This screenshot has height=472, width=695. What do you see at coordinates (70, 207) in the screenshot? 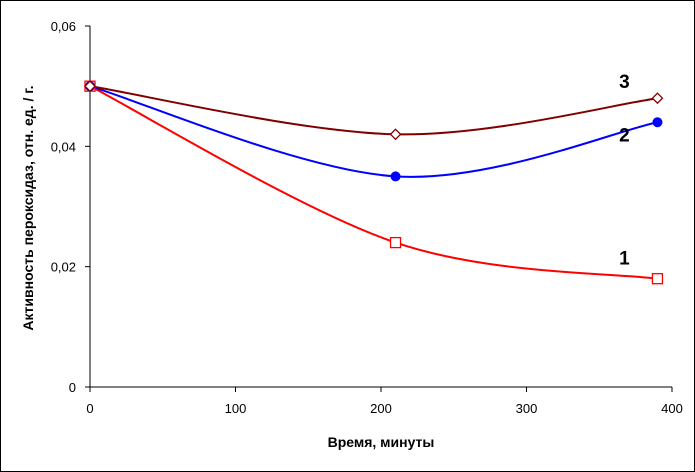
I see `y-ticks: 0 0,02 0,04 0,06` at bounding box center [70, 207].